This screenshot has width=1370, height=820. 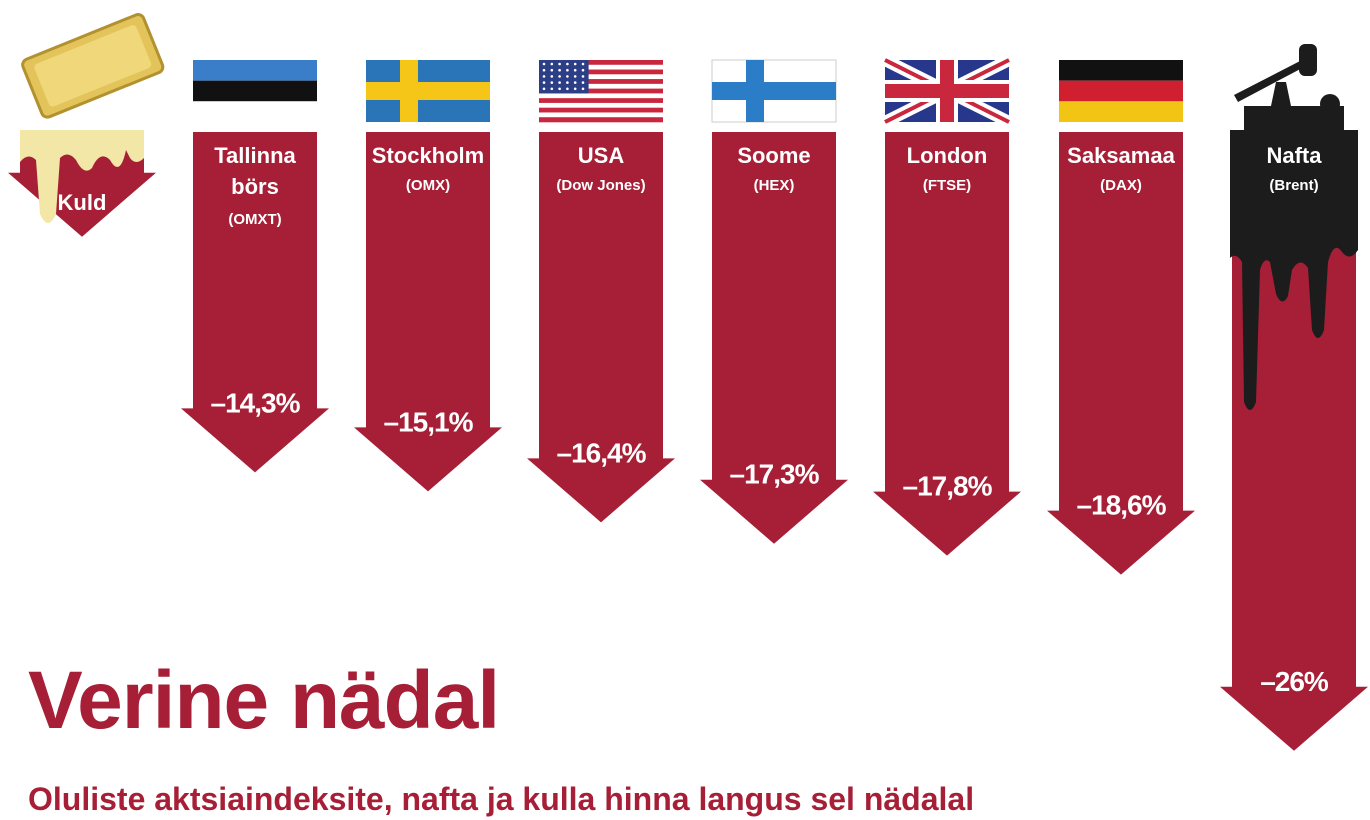 What do you see at coordinates (601, 155) in the screenshot?
I see `label-usa: USA` at bounding box center [601, 155].